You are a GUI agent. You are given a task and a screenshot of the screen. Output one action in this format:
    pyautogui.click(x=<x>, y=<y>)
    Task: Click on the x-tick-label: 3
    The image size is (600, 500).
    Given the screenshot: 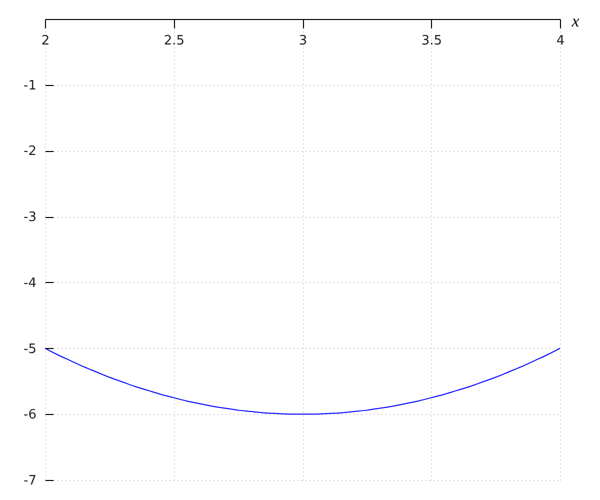 What is the action you would take?
    pyautogui.click(x=303, y=41)
    